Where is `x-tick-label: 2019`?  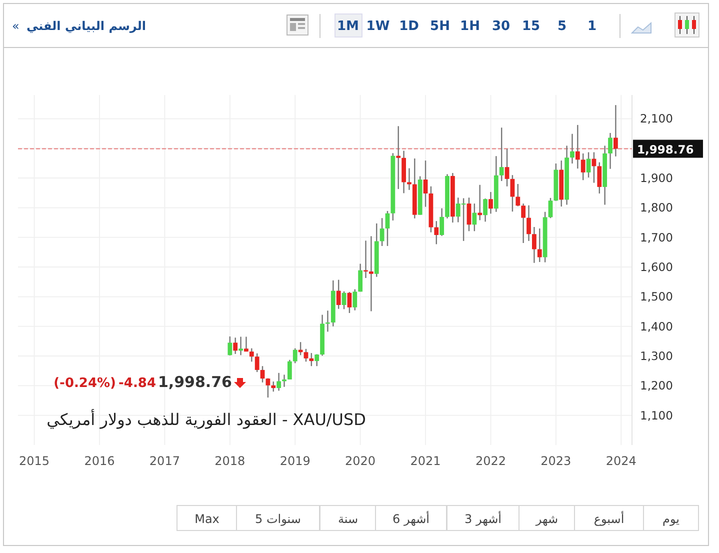
x-tick-label: 2019 is located at coordinates (295, 461).